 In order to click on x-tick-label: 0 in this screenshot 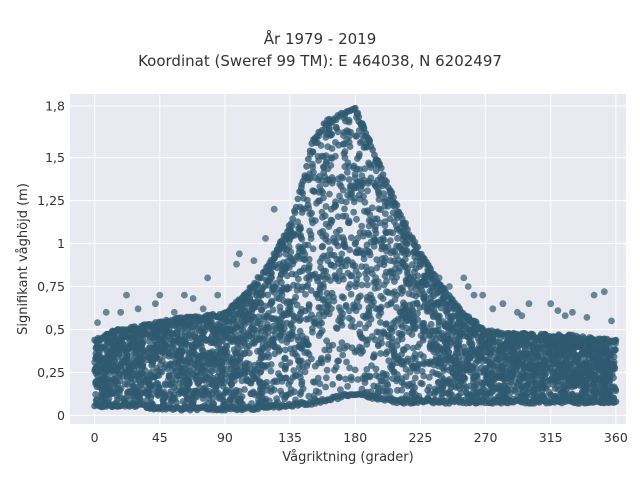, I will do `click(95, 437)`.